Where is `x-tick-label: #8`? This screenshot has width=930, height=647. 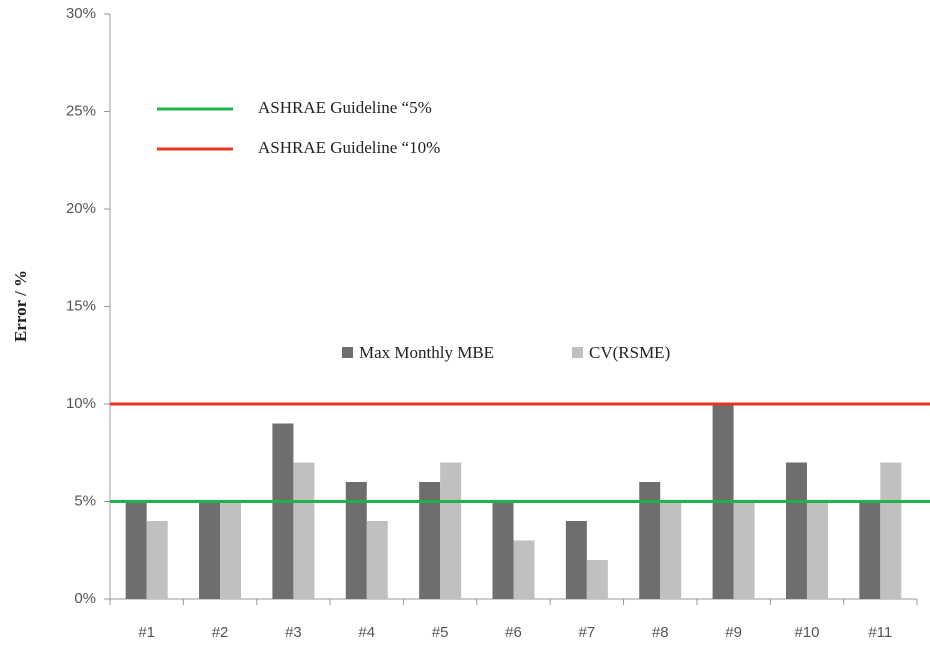 x-tick-label: #8 is located at coordinates (660, 632).